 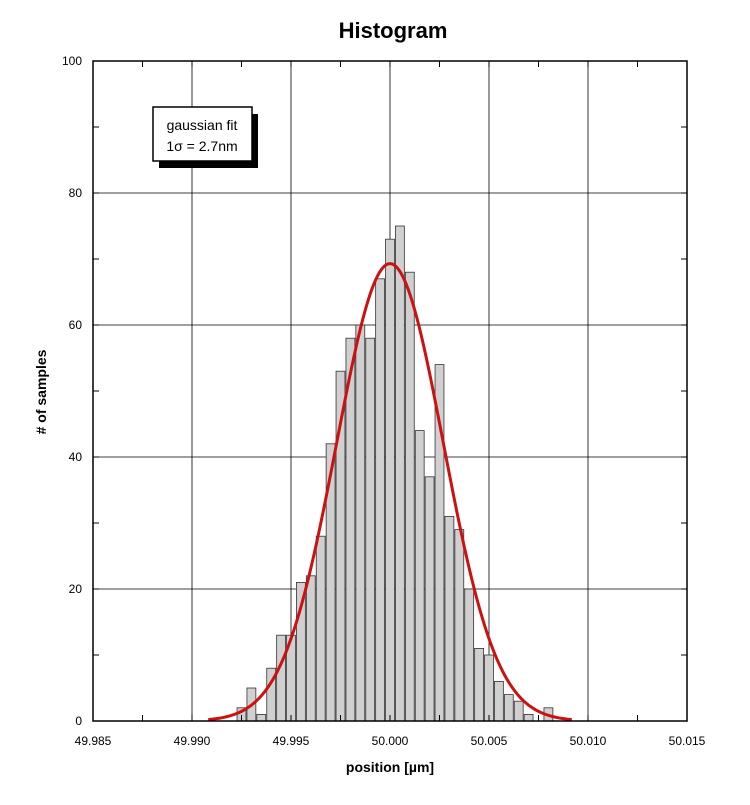 I want to click on x-tick-label: 50.000, so click(x=390, y=741).